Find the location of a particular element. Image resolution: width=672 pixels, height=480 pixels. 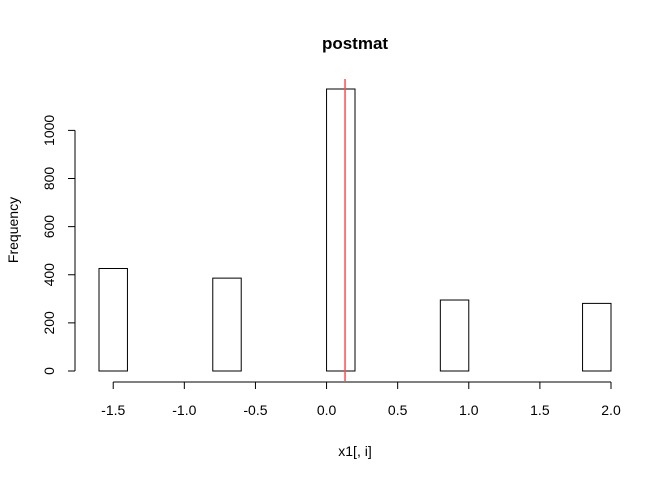

x-tick-label: -1.0 is located at coordinates (184, 410).